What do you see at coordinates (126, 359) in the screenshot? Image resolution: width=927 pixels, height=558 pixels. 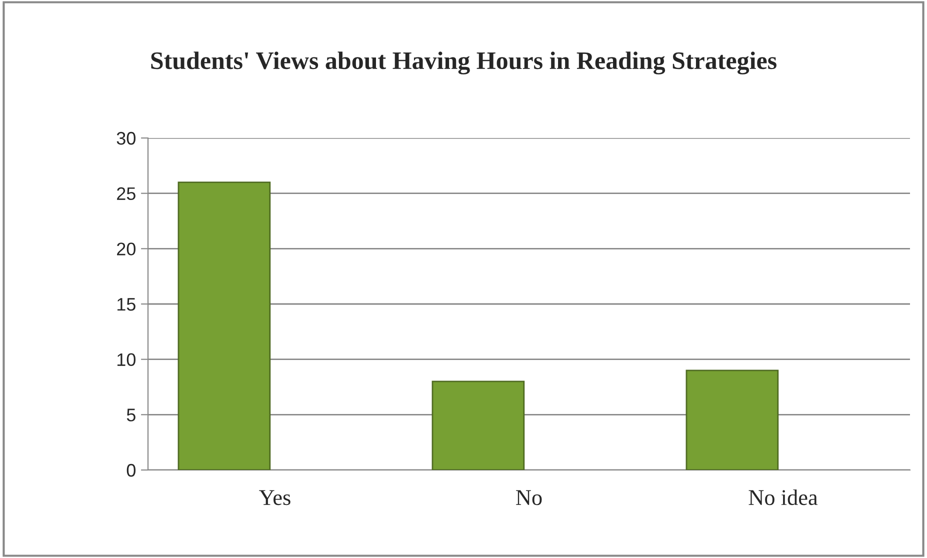 I see `y-tick-label: 10` at bounding box center [126, 359].